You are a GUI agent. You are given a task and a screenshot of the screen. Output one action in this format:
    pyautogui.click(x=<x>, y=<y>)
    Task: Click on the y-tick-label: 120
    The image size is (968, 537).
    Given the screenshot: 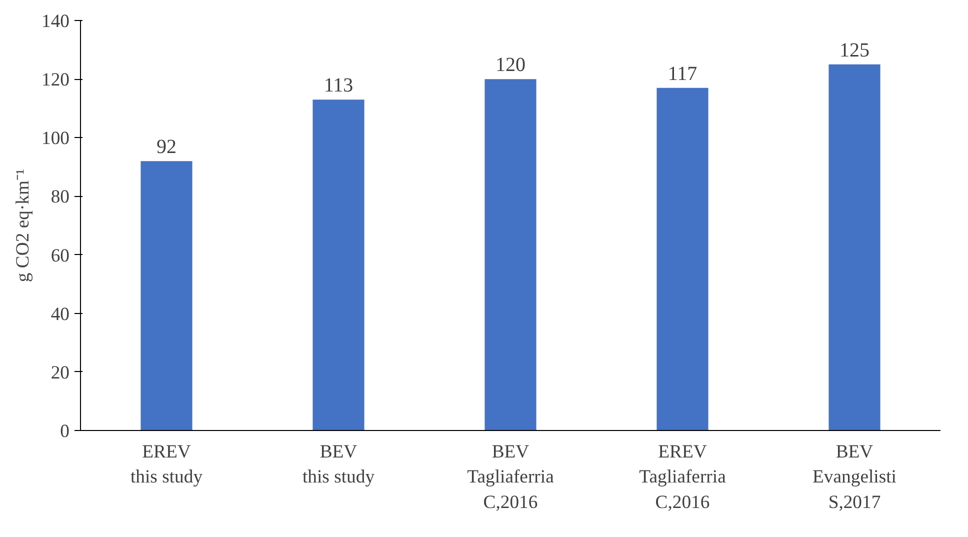 What is the action you would take?
    pyautogui.click(x=56, y=80)
    